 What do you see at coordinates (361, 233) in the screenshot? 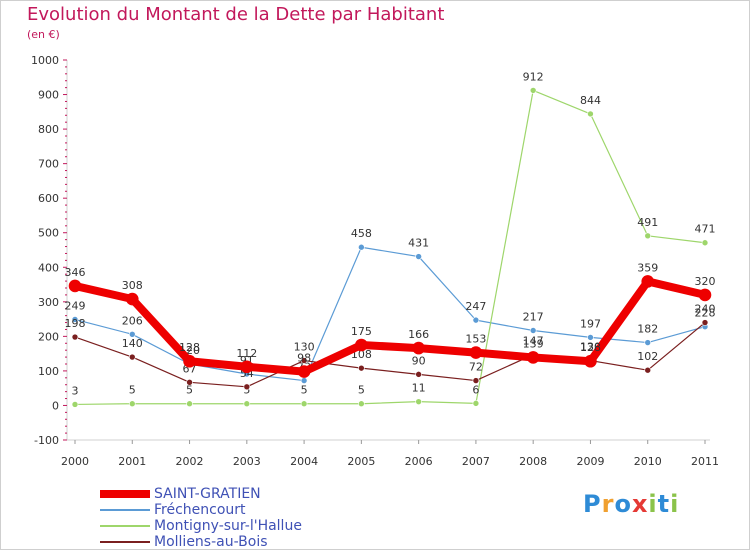
I see `data-label: 458` at bounding box center [361, 233].